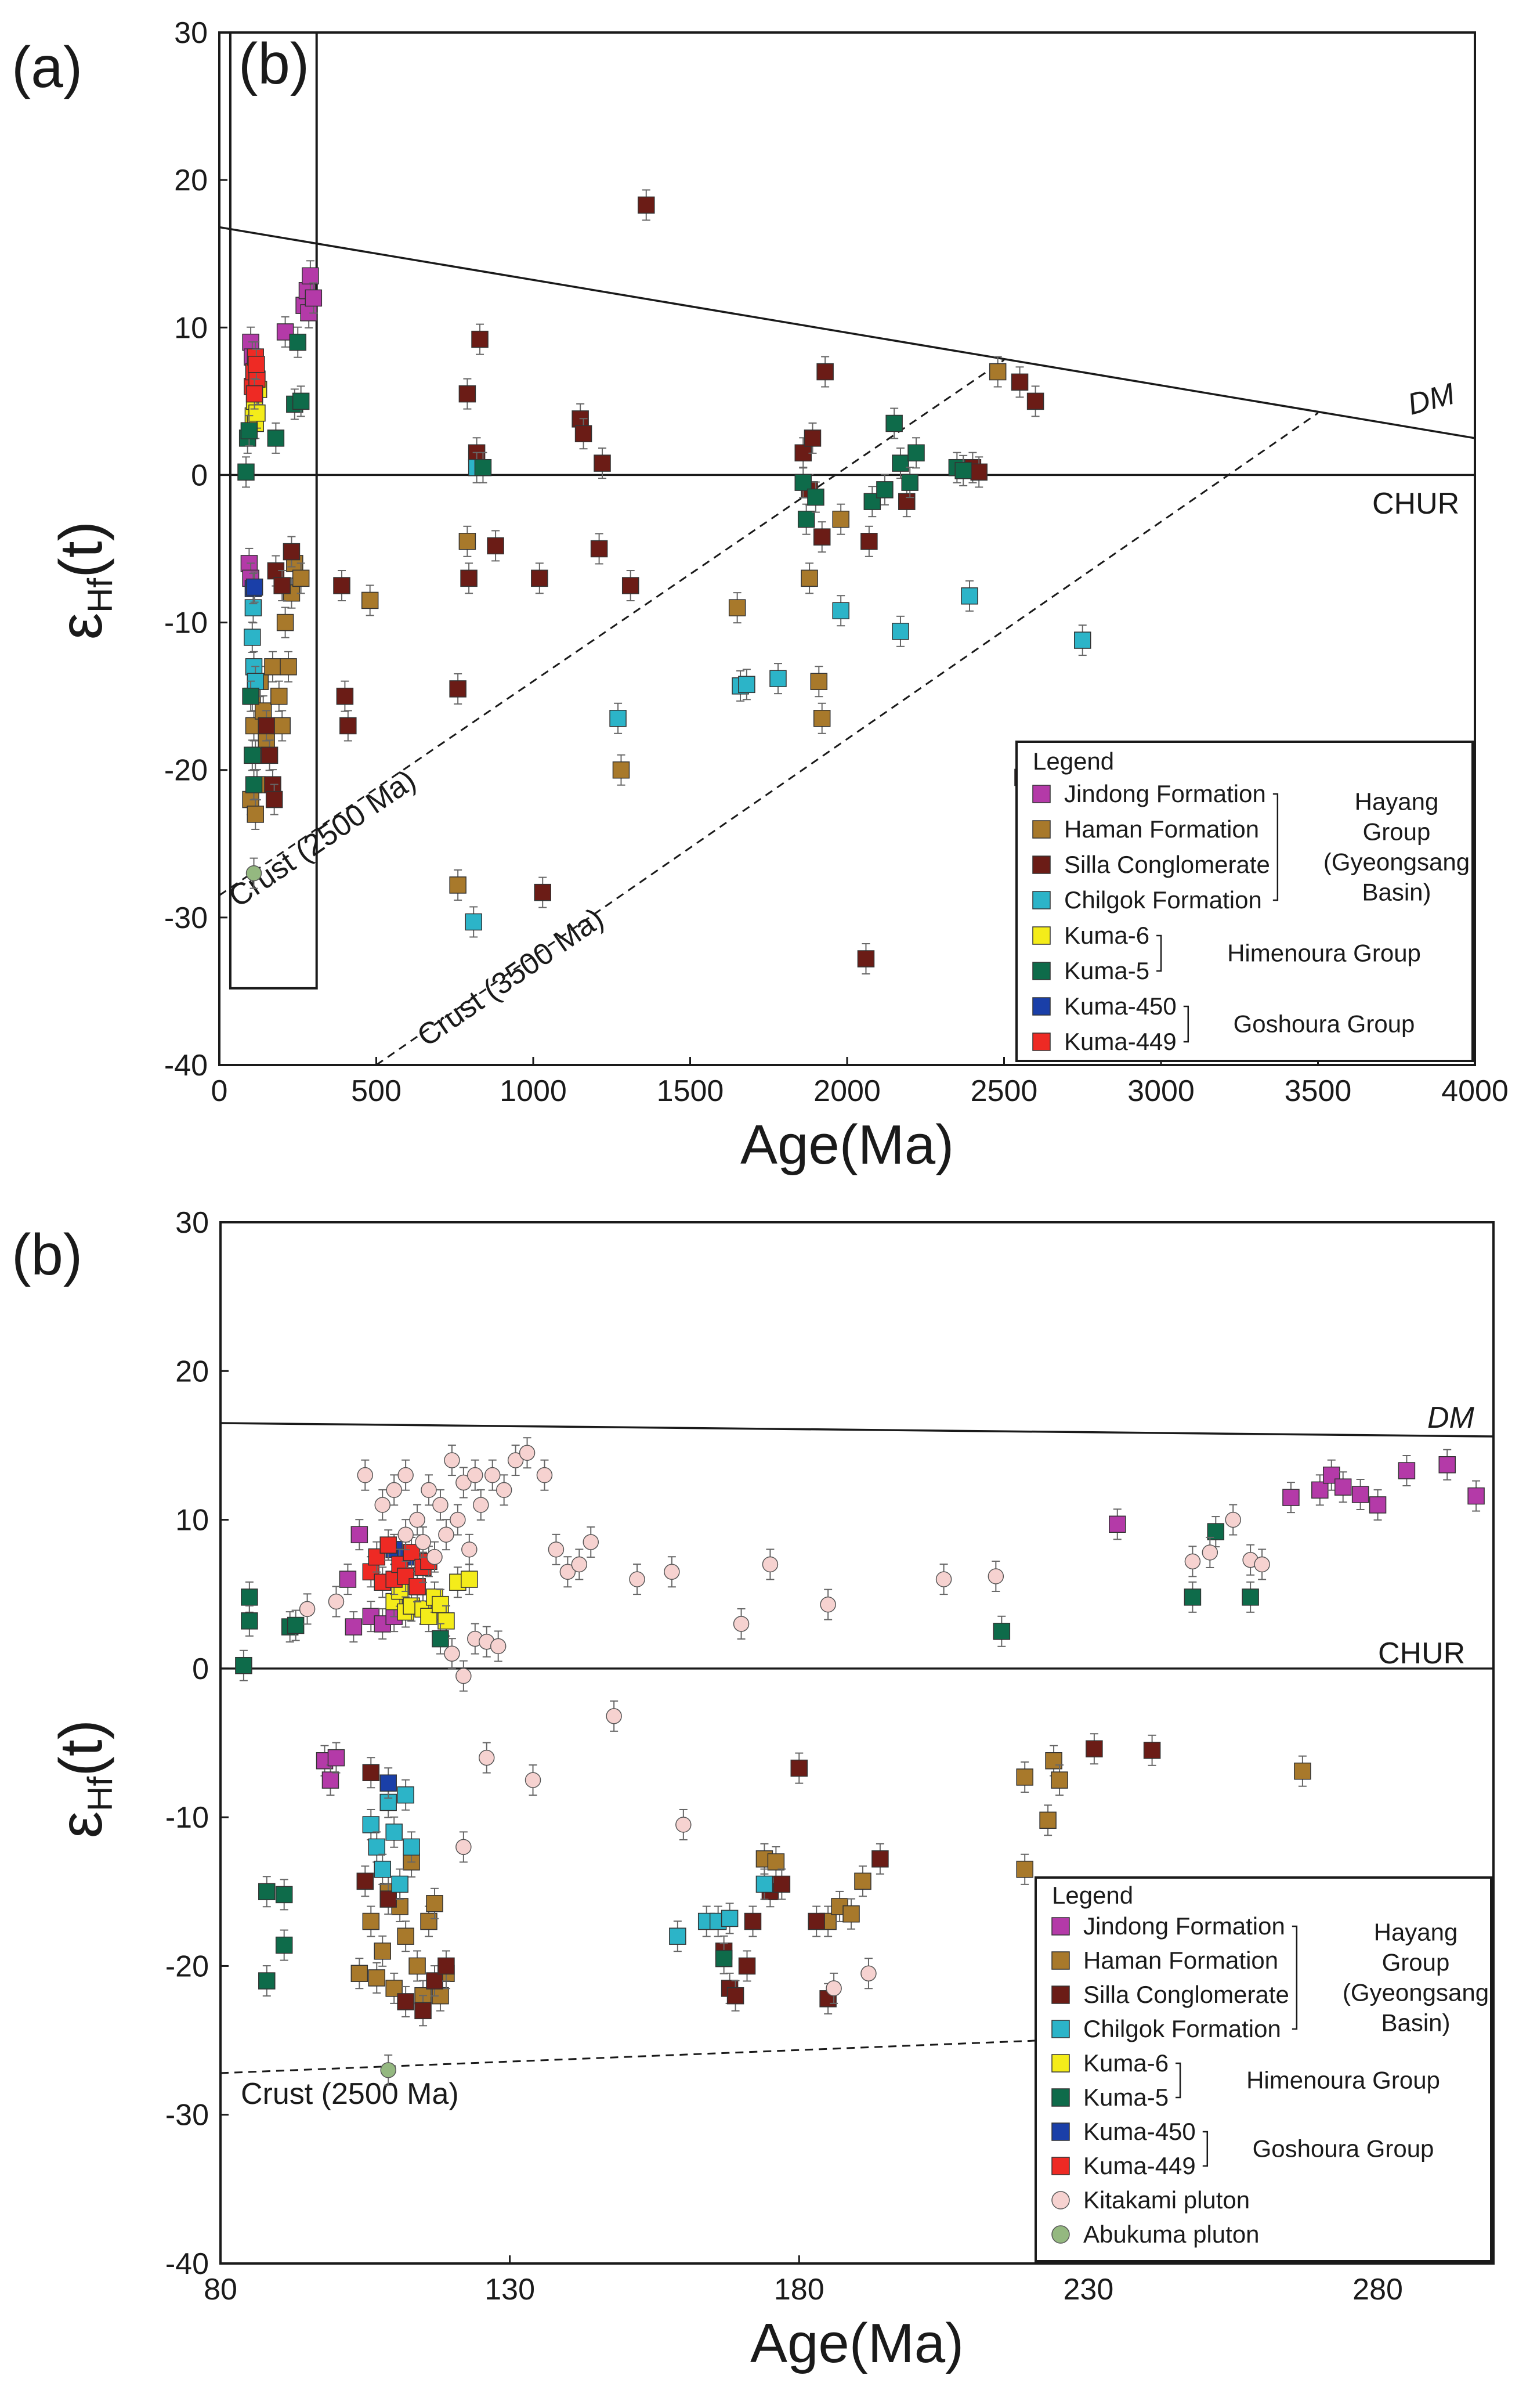  What do you see at coordinates (632, 2056) in the screenshot?
I see `crust-2500-line` at bounding box center [632, 2056].